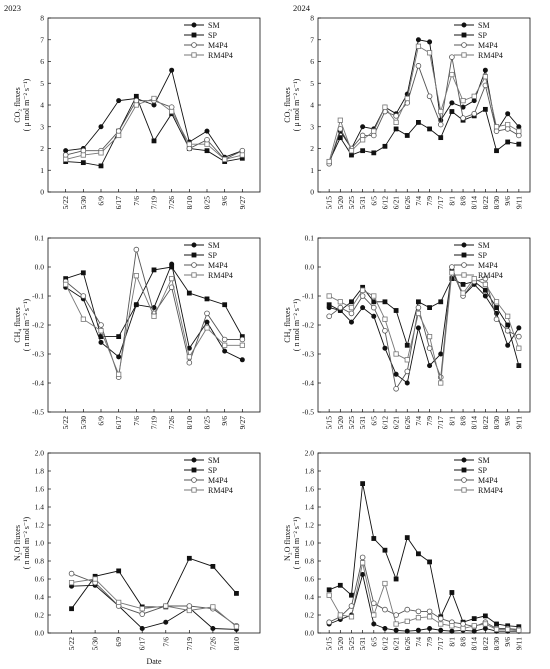  Describe the element at coordinates (329, 203) in the screenshot. I see `x-tick-label: 5/15` at that location.